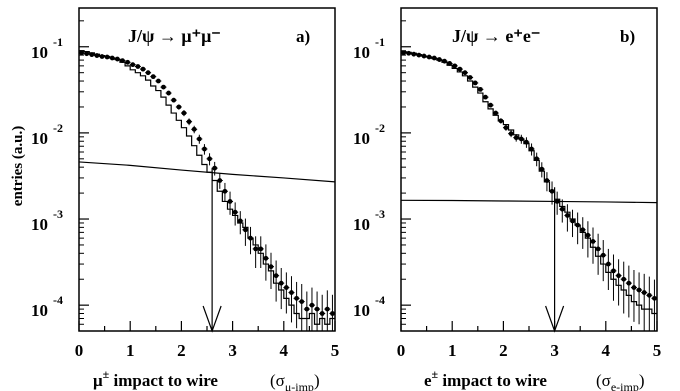 The width and height of the screenshot is (680, 391). I want to click on x-tick-label: 2, so click(503, 350).